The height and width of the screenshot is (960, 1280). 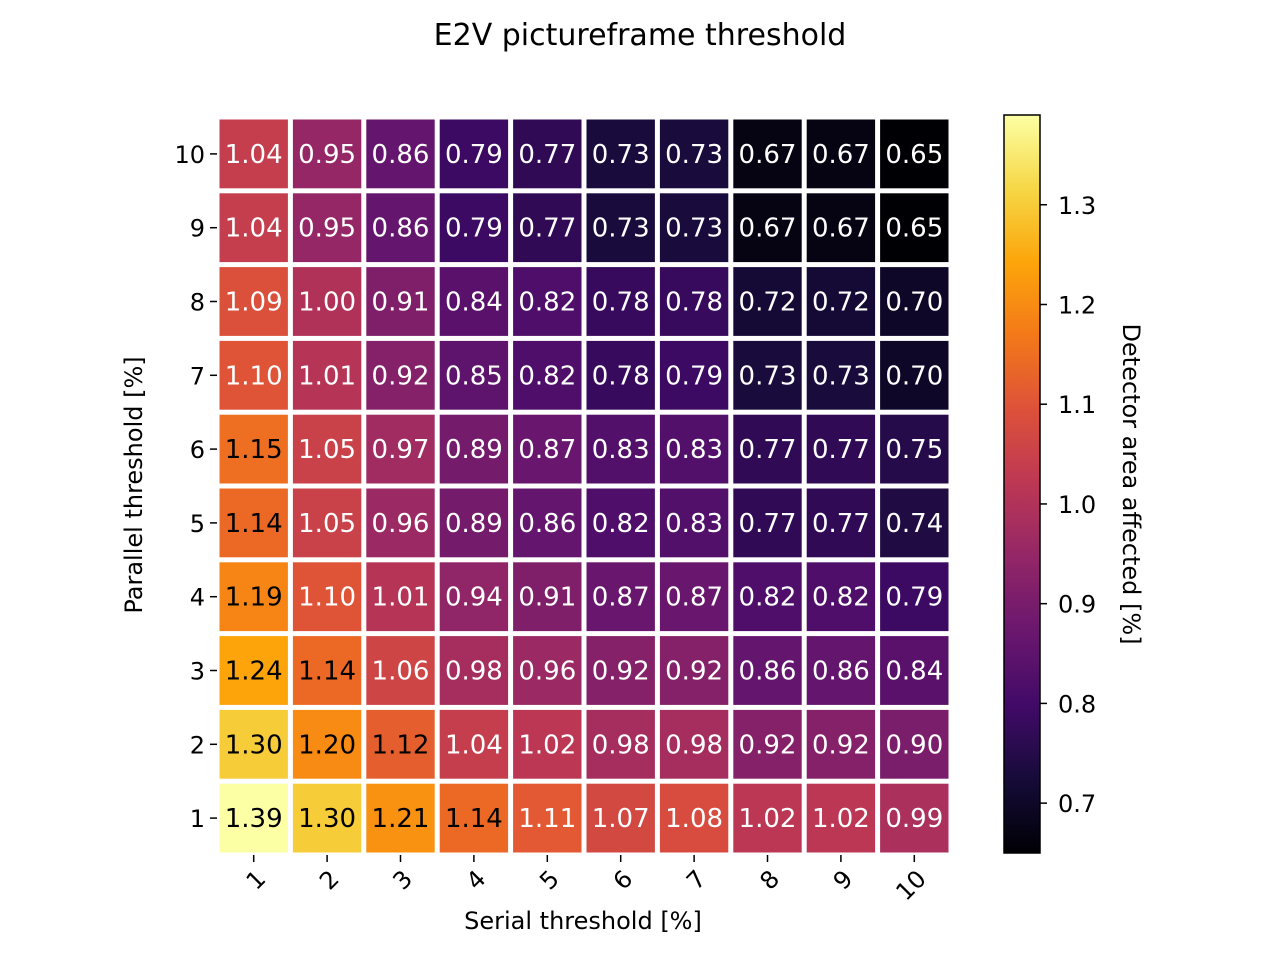 I want to click on x-tick-label: 10, so click(x=910, y=885).